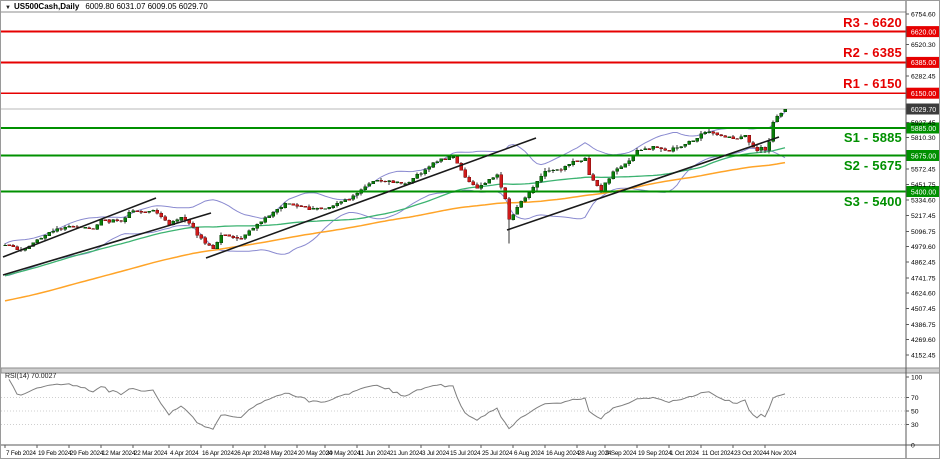 This screenshot has height=459, width=940. Describe the element at coordinates (872, 22) in the screenshot. I see `level-label-R3: R3 - 6620` at that location.